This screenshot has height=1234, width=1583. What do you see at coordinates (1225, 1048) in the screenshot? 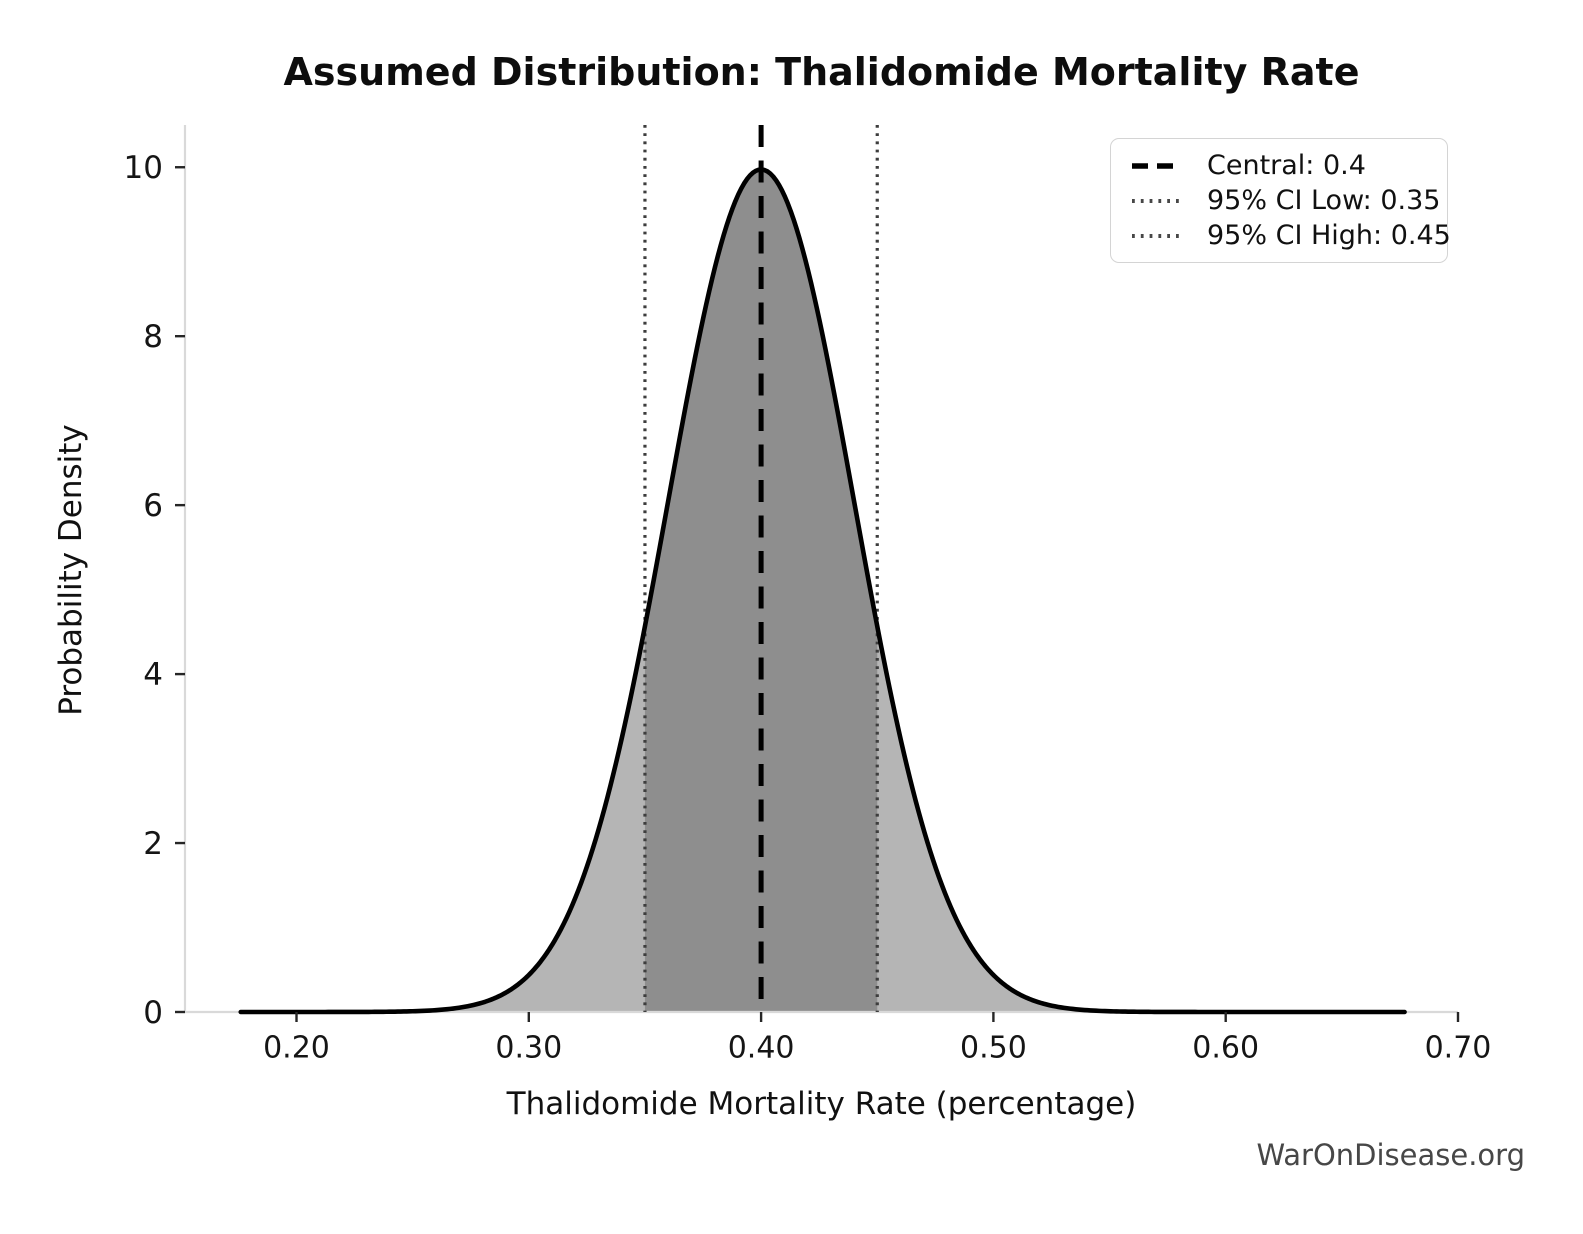
I see `x-tick-label: 0.60` at bounding box center [1225, 1048].